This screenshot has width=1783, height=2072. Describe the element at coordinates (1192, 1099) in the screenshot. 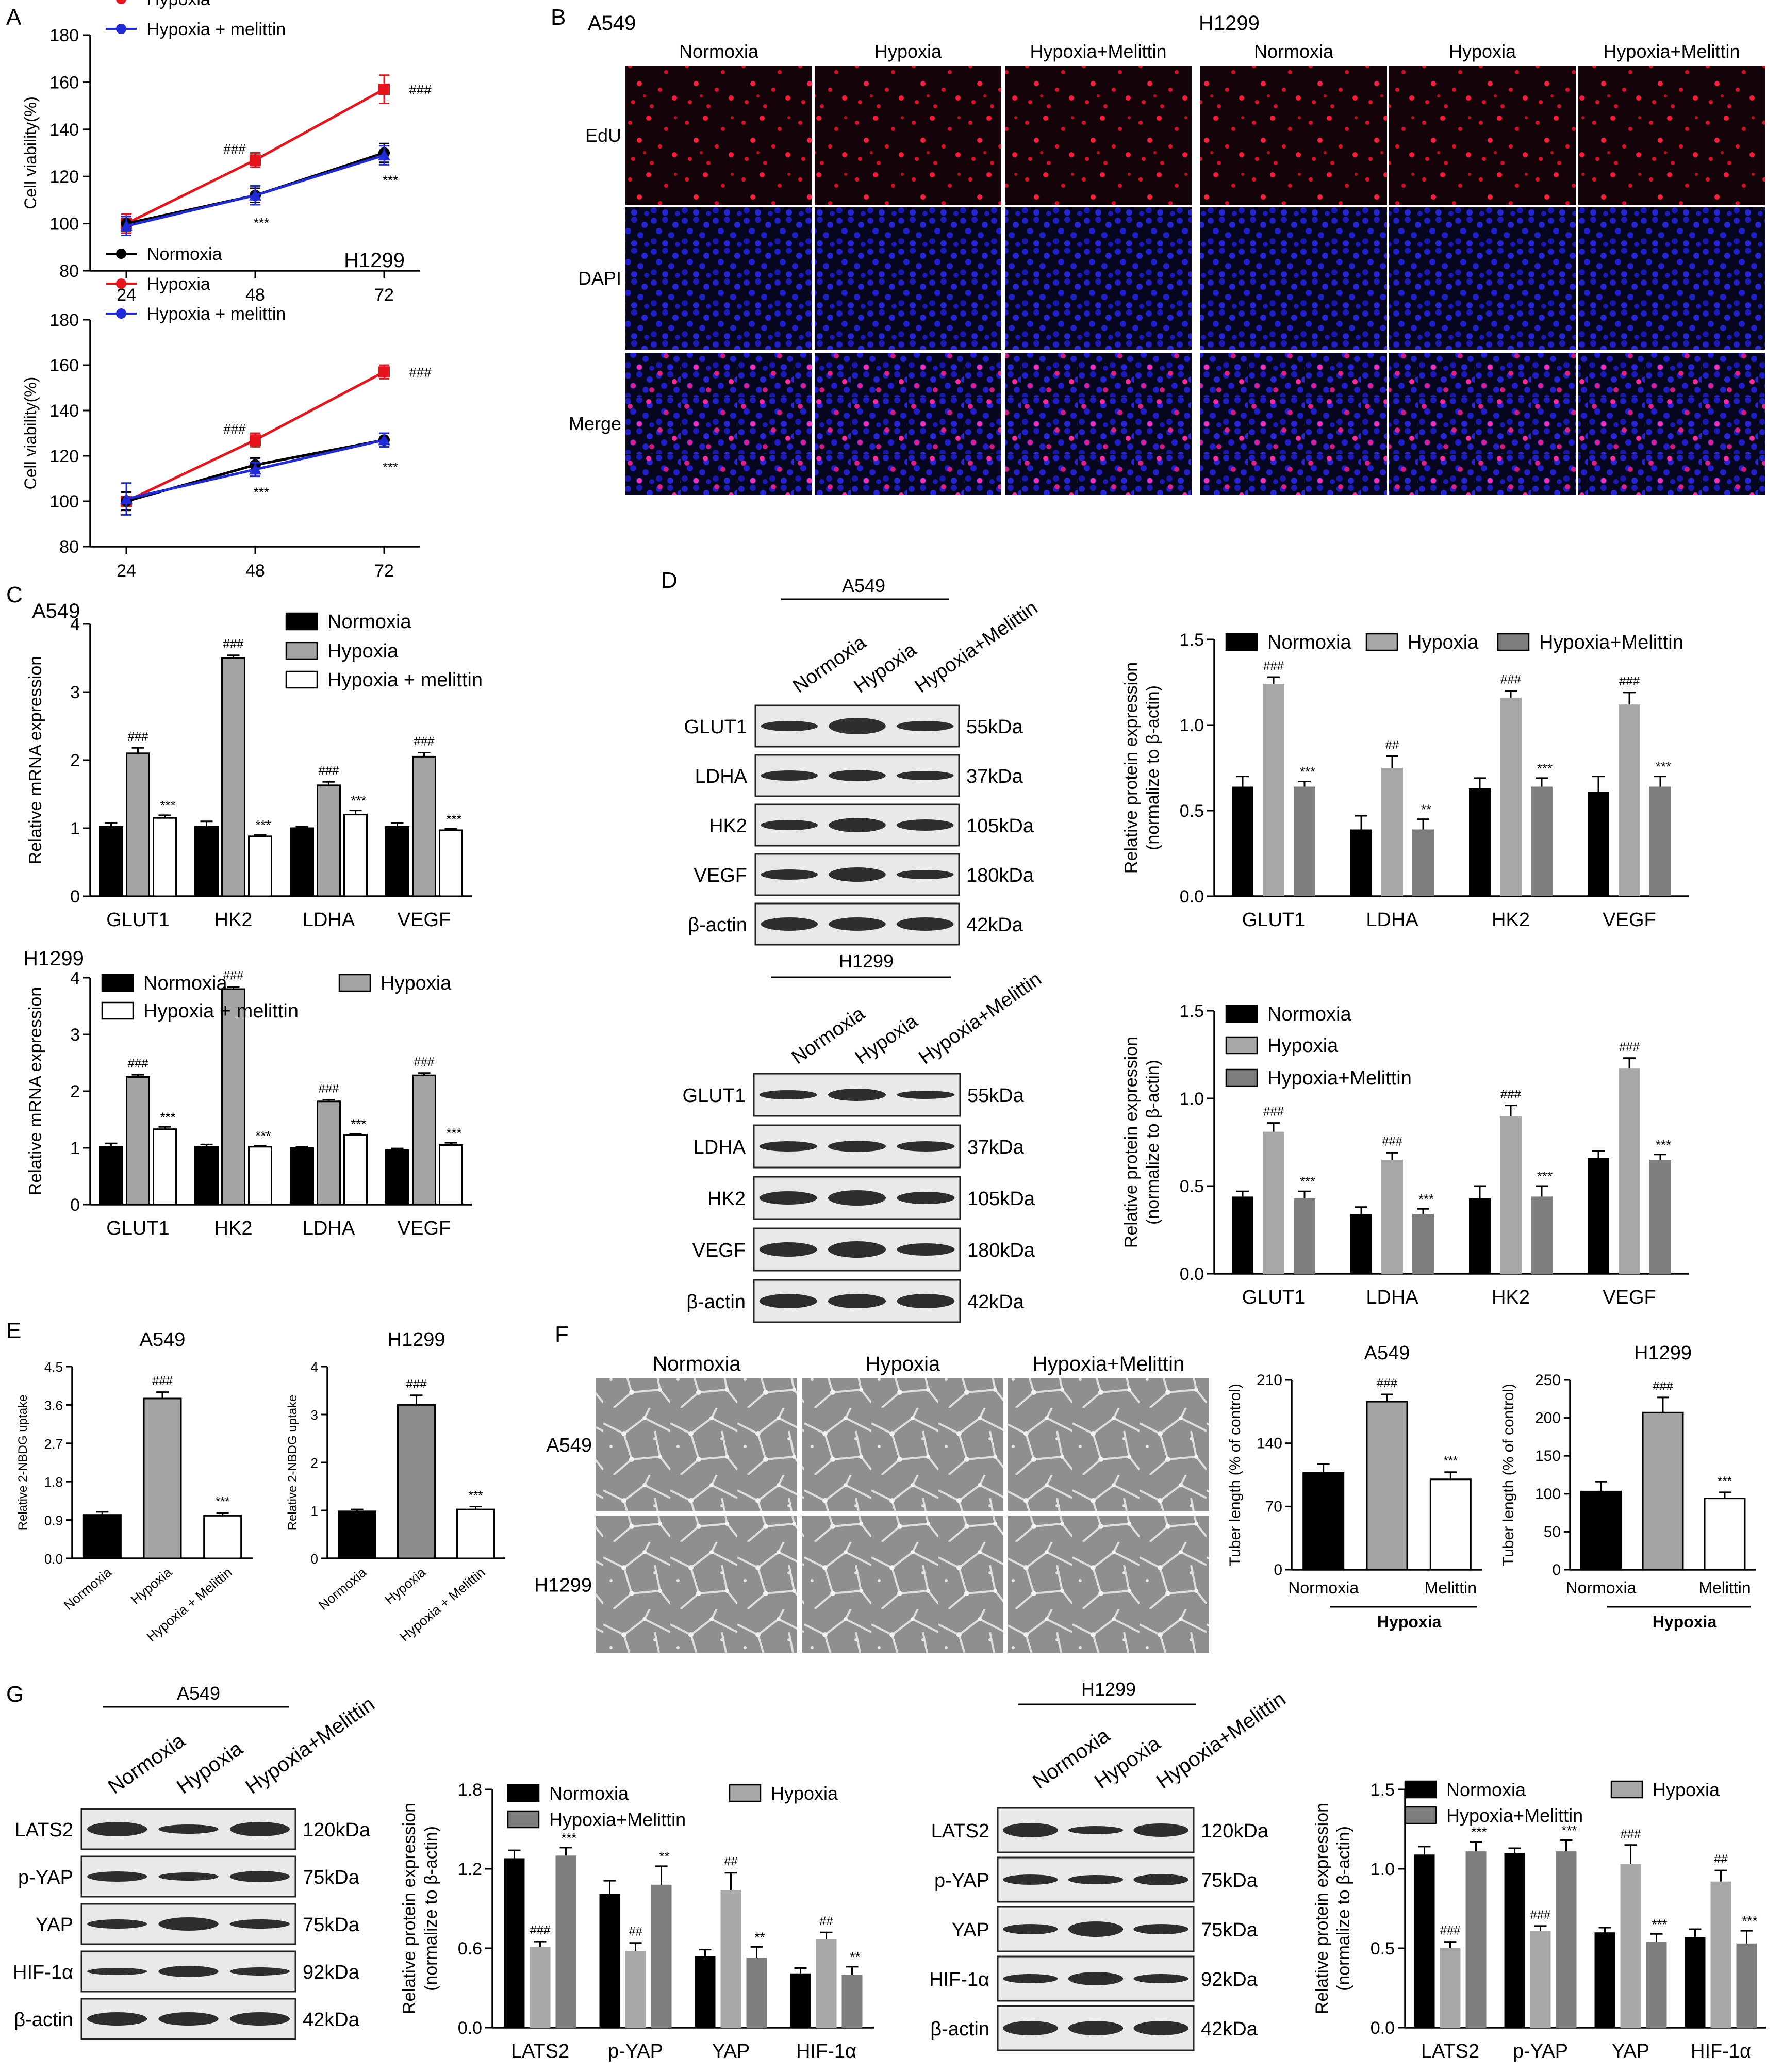

I see `y-tick-label: 1.0` at that location.